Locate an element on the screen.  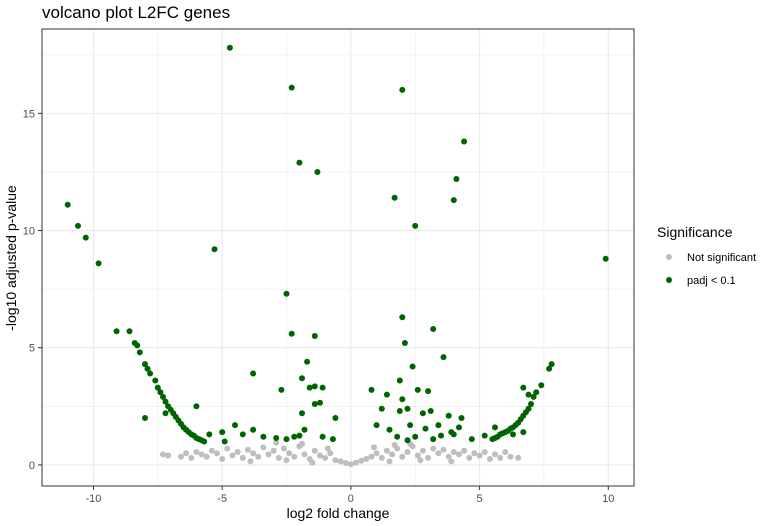
y-tick-label: 5 is located at coordinates (32, 349).